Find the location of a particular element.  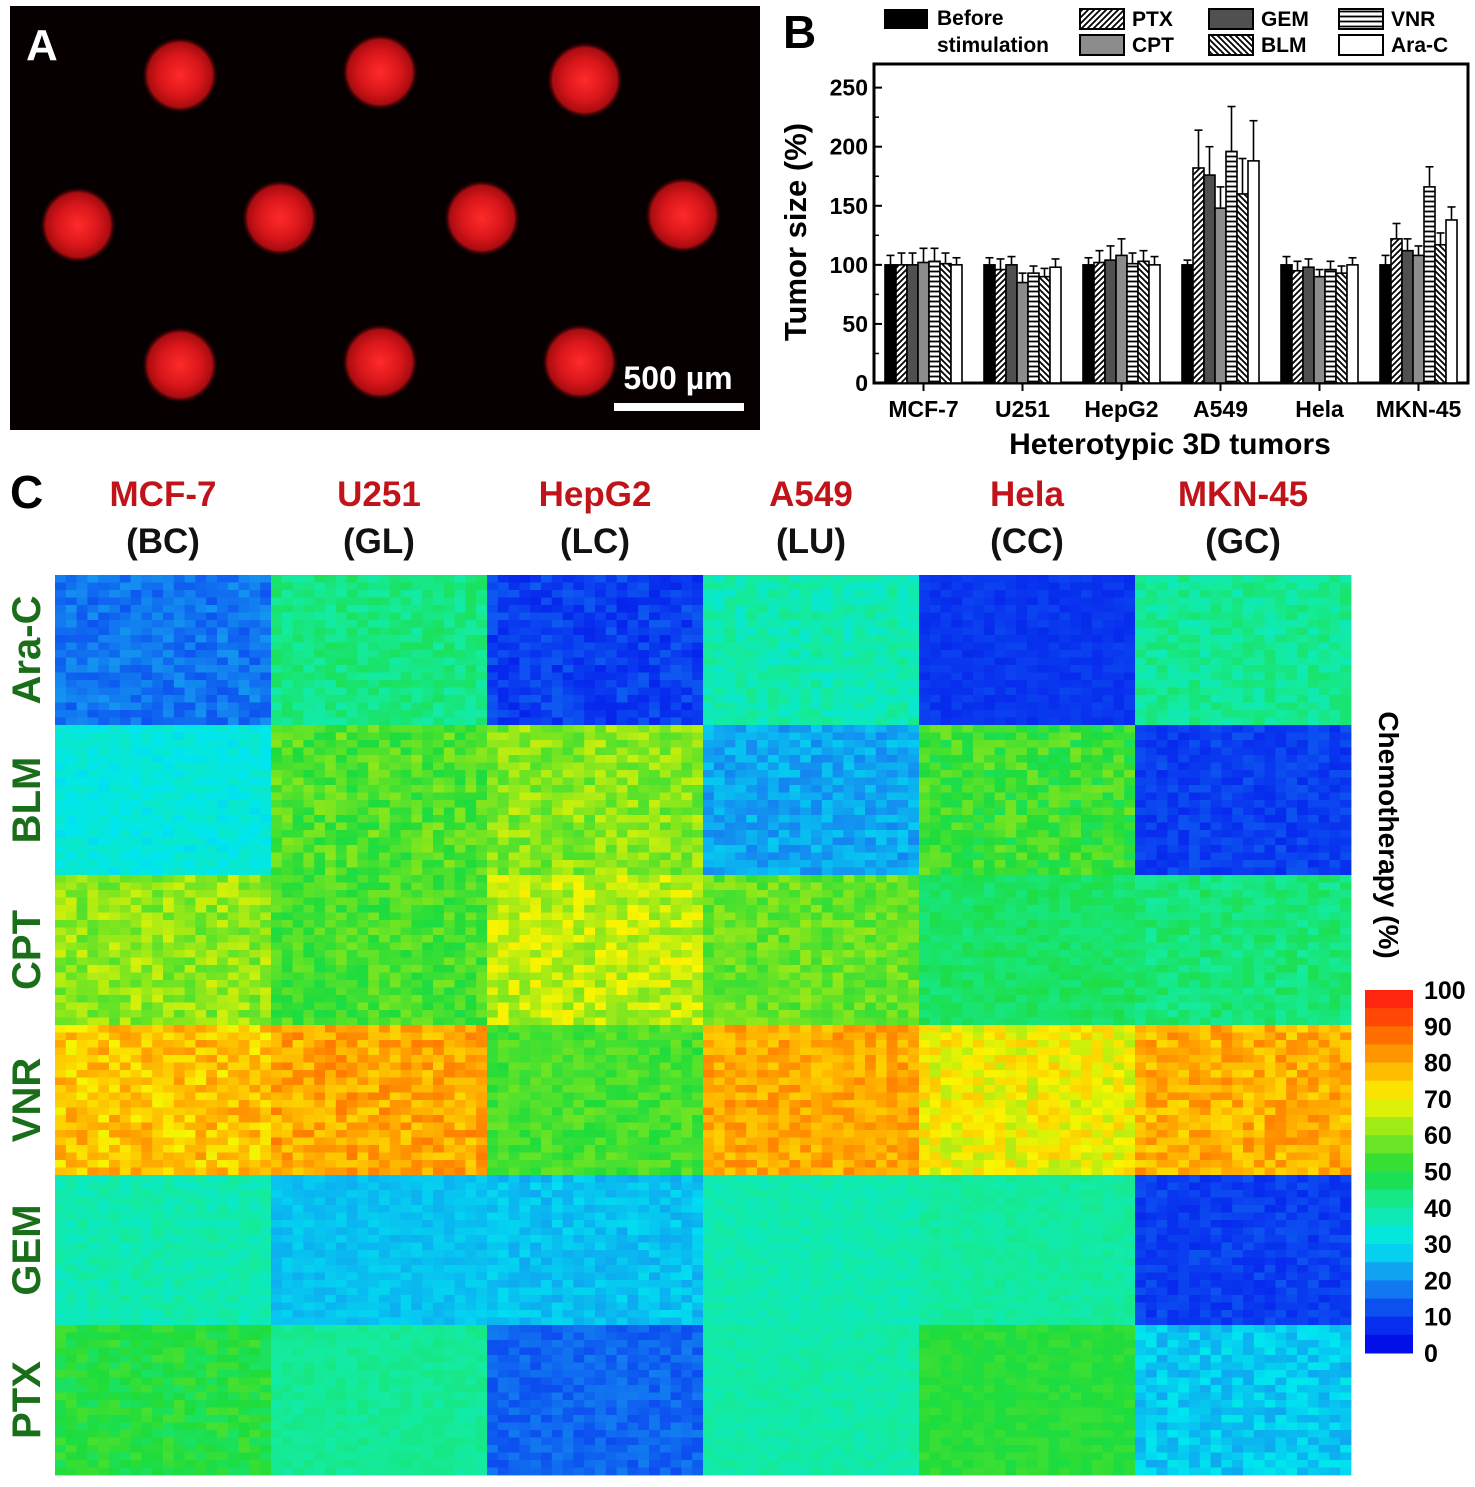

bar-mcf-7-gem is located at coordinates (912, 324).